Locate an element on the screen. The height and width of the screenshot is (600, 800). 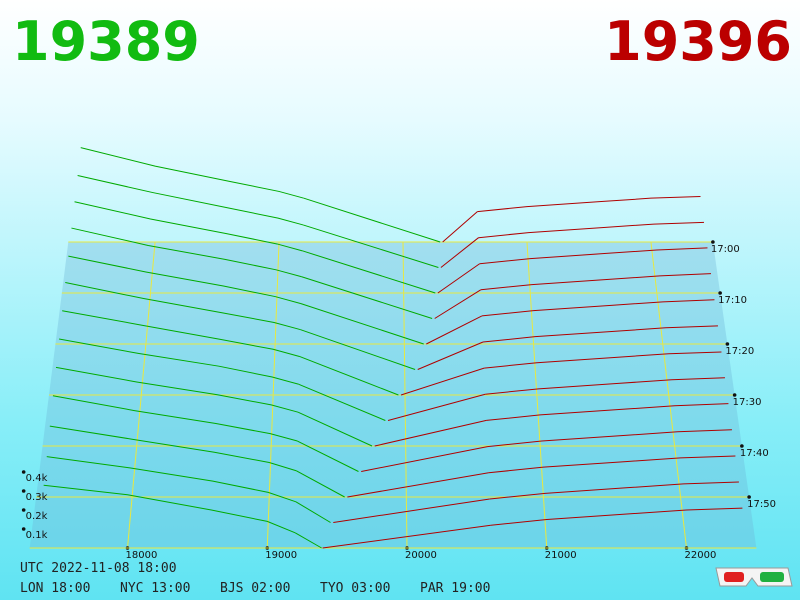
x-tick-label: 22000 is located at coordinates (701, 555).